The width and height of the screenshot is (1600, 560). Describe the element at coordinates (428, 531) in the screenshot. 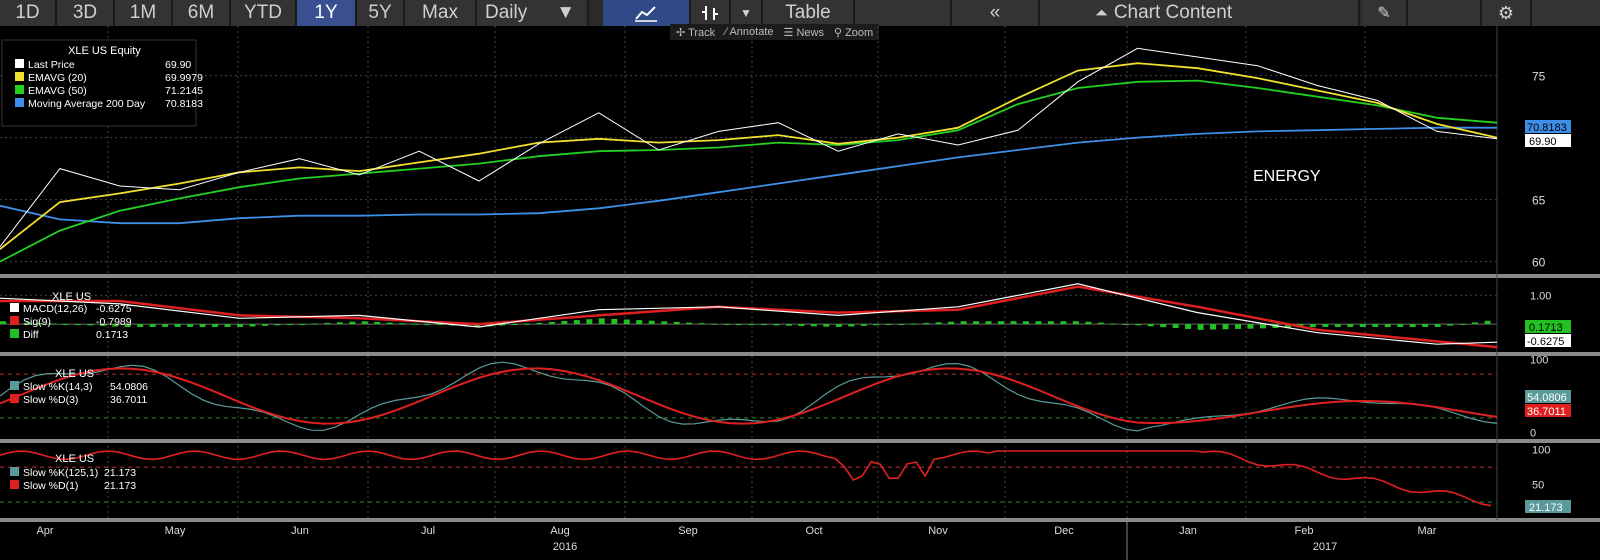

I see `x-month-3: Jul` at that location.